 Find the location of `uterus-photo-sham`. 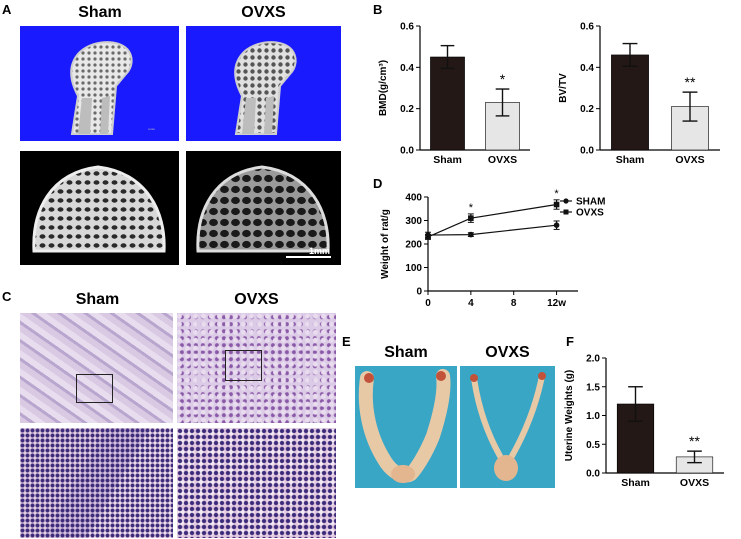

uterus-photo-sham is located at coordinates (406, 427).